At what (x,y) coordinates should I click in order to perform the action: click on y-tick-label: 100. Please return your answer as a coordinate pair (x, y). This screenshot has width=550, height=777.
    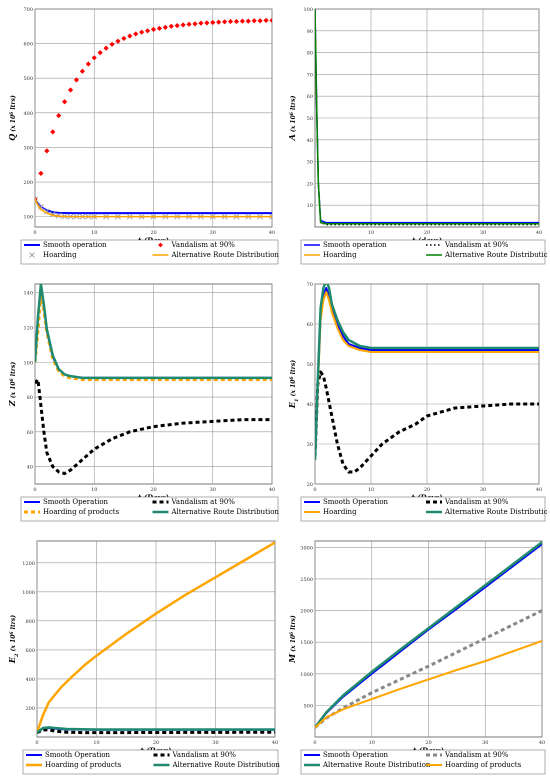
    Looking at the image, I should click on (308, 10).